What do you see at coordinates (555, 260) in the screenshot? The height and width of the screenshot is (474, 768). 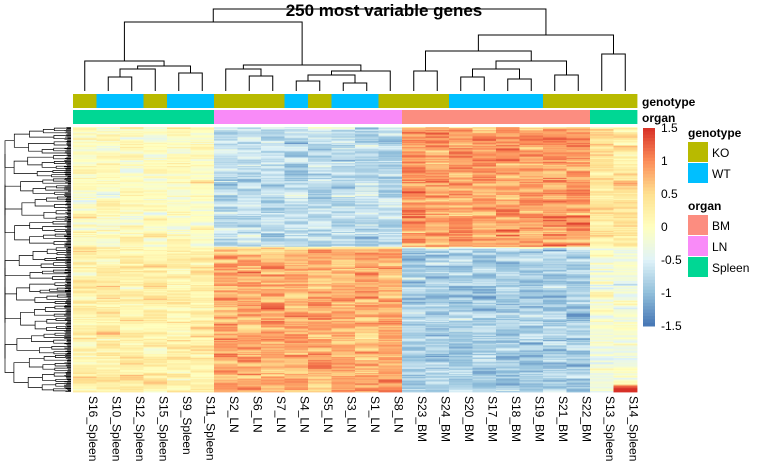 I see `heatmap-column-S21_BM` at bounding box center [555, 260].